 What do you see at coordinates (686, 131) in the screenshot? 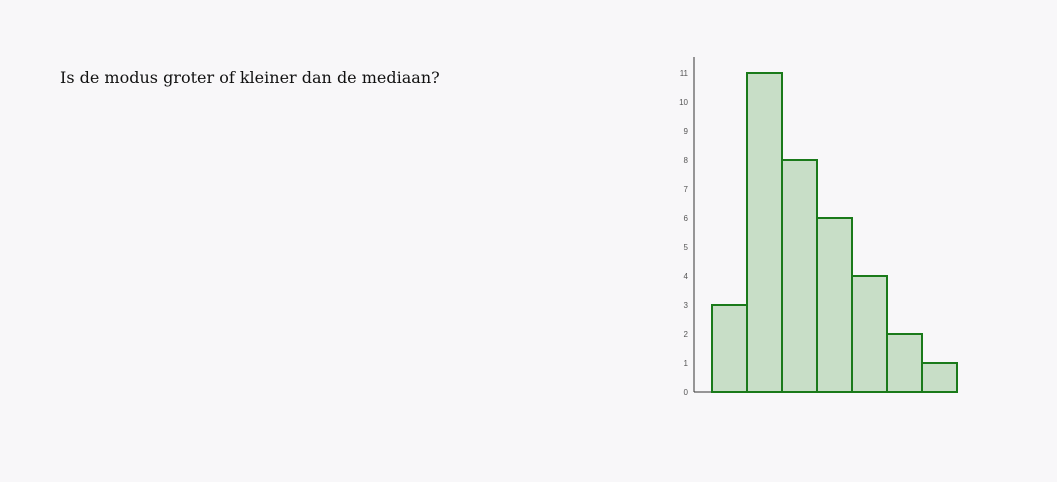
I see `y-tick-label: 9` at bounding box center [686, 131].